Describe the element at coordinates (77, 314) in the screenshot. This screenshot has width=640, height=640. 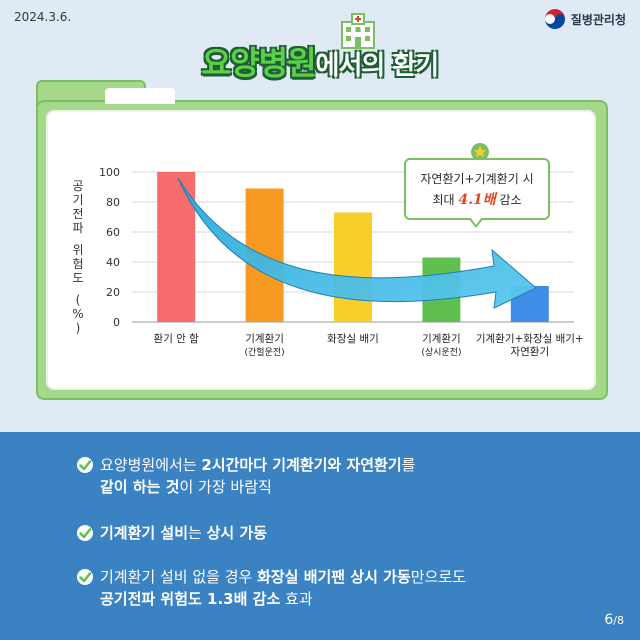
I see `y-axis-label-char: %` at that location.